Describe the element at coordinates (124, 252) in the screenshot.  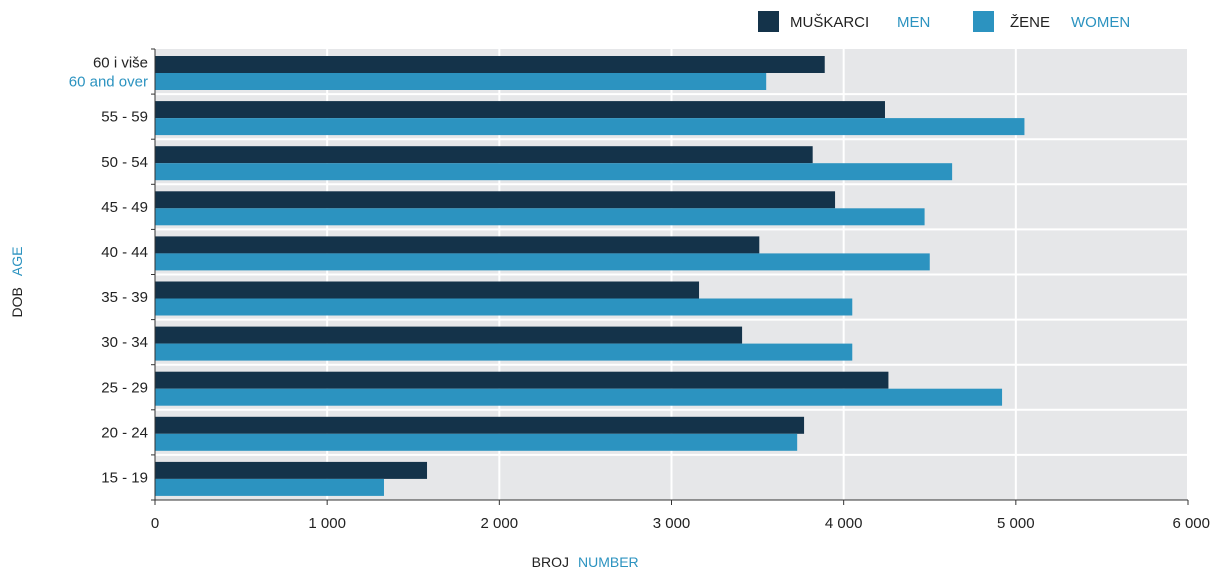
I see `category-label: 40 - 44` at that location.